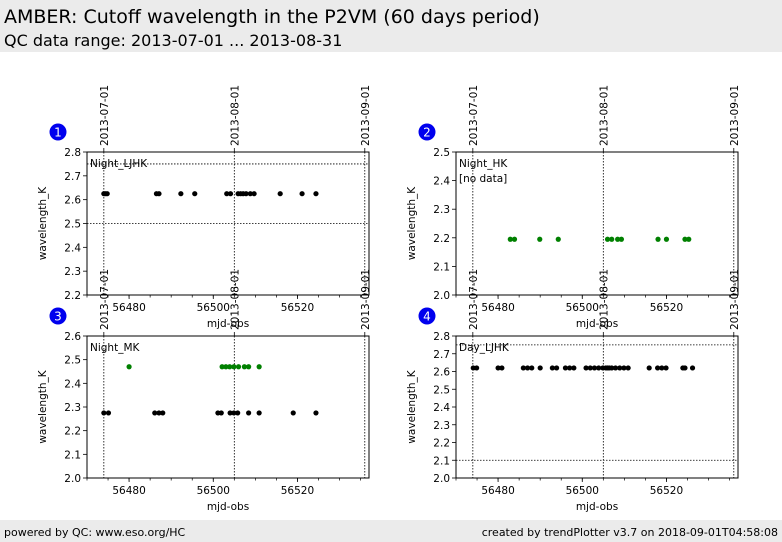 This screenshot has height=542, width=782. I want to click on panel-label: Night_LJHK, so click(119, 164).